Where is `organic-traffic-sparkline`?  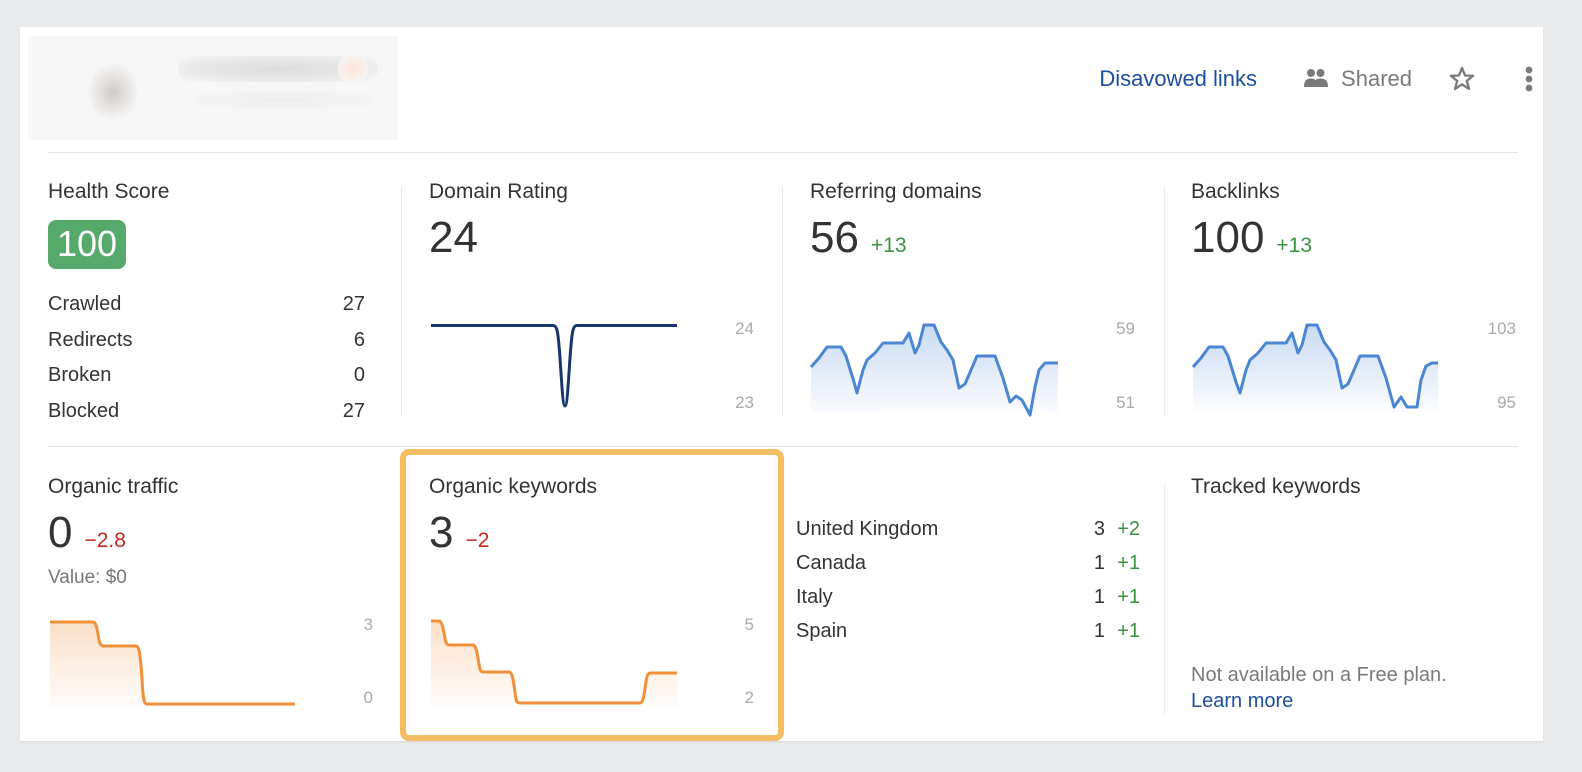 organic-traffic-sparkline is located at coordinates (172, 664).